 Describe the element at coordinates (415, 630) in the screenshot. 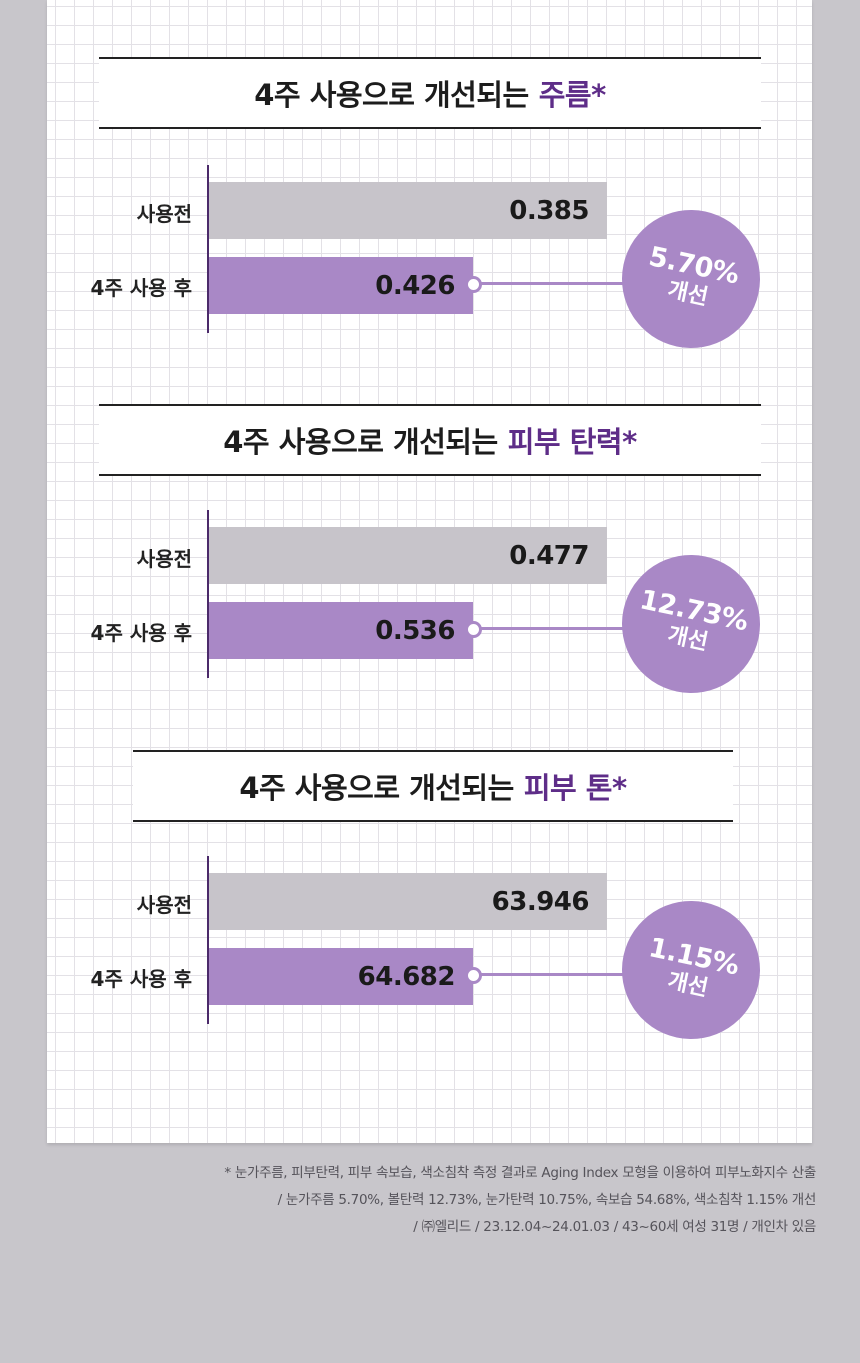

I see `after-value-label: 0.536` at that location.